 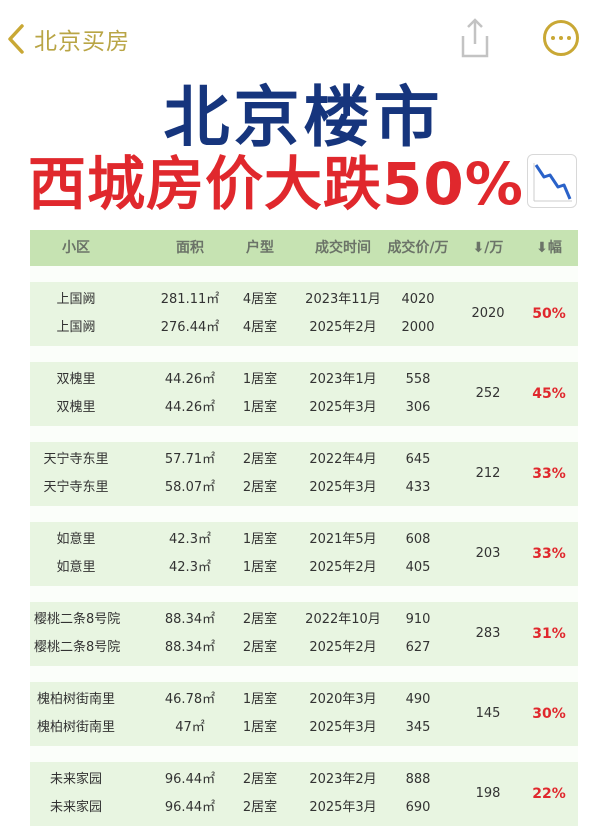 What do you see at coordinates (488, 553) in the screenshot?
I see `drop-amount-cell: 203` at bounding box center [488, 553].